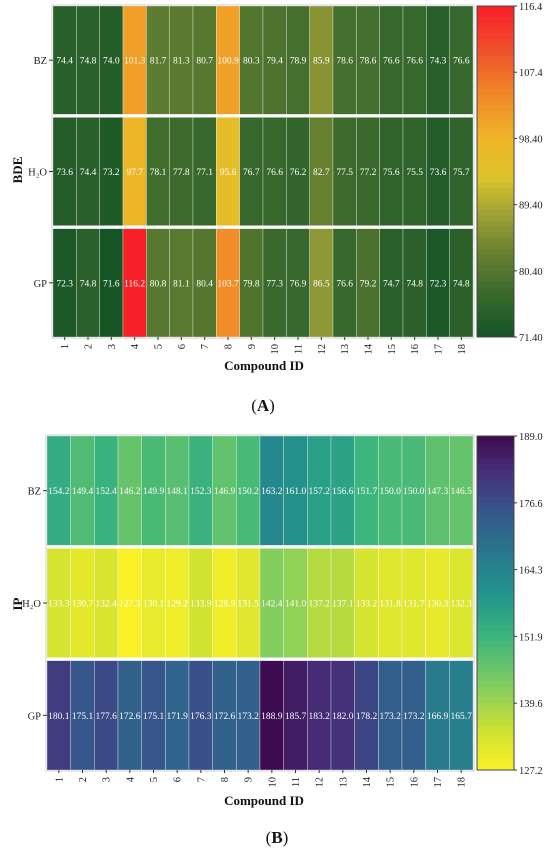  Describe the element at coordinates (34, 492) in the screenshot. I see `row-tick-label: BZ` at that location.